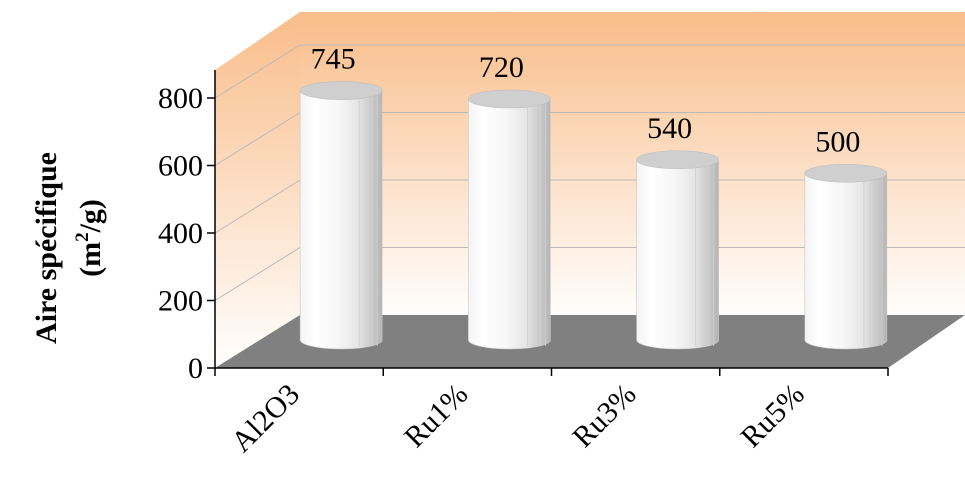 This screenshot has height=484, width=965. Describe the element at coordinates (333, 59) in the screenshot. I see `data-label: 745` at that location.